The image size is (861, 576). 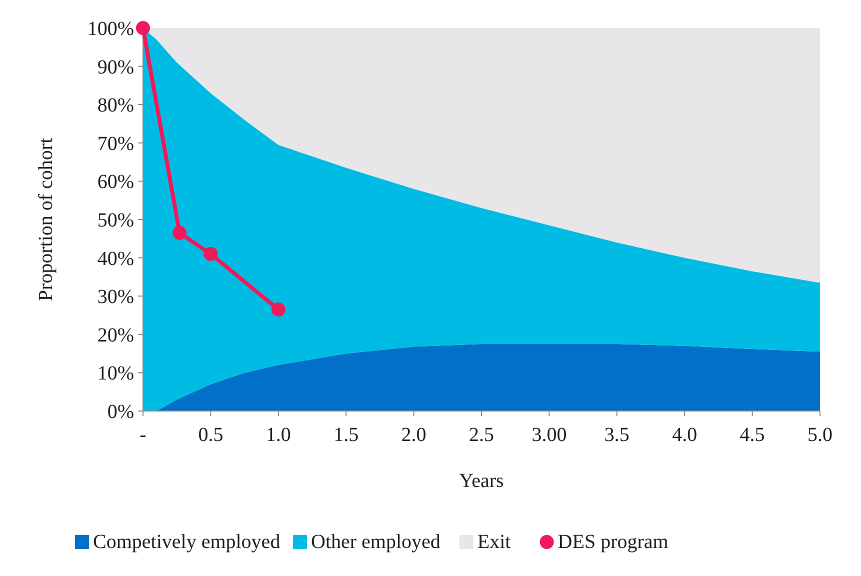 I want to click on y-tick-label: 40%, so click(x=115, y=259).